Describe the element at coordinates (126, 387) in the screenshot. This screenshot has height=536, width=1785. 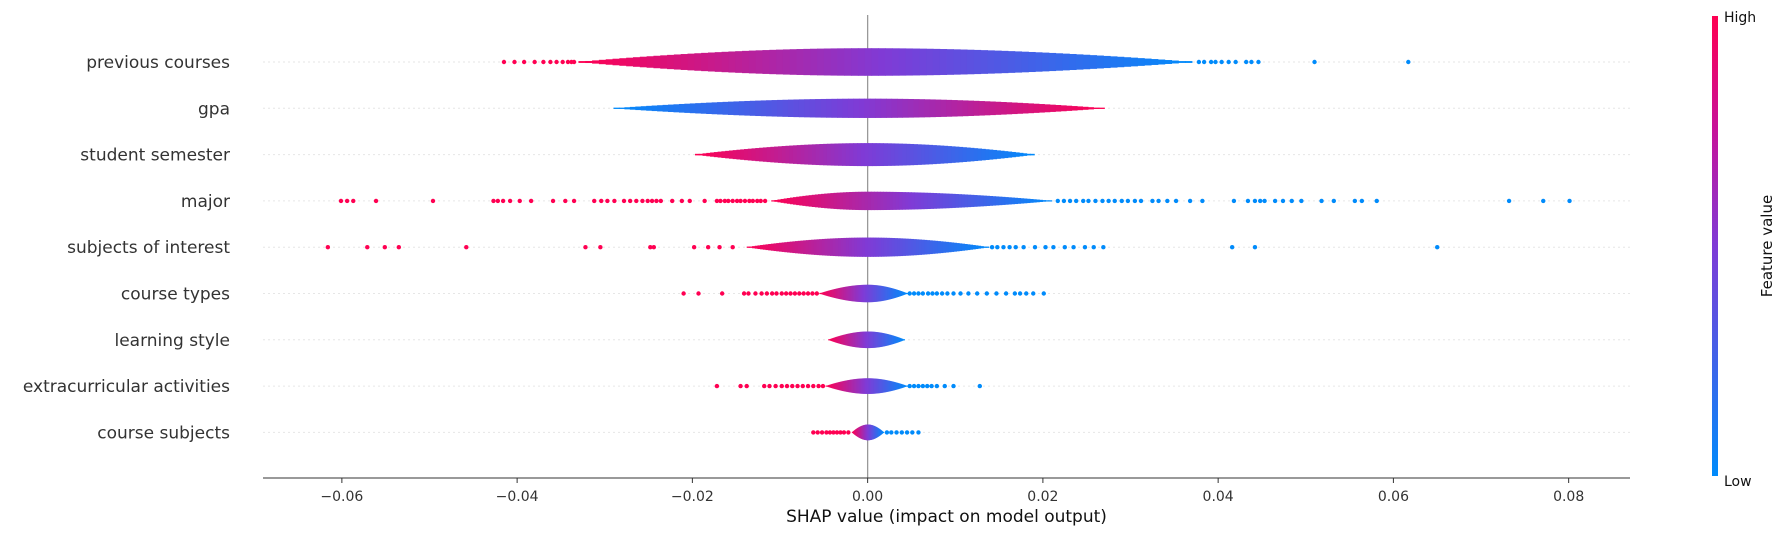
I see `feature-label: extracurricular activities` at that location.